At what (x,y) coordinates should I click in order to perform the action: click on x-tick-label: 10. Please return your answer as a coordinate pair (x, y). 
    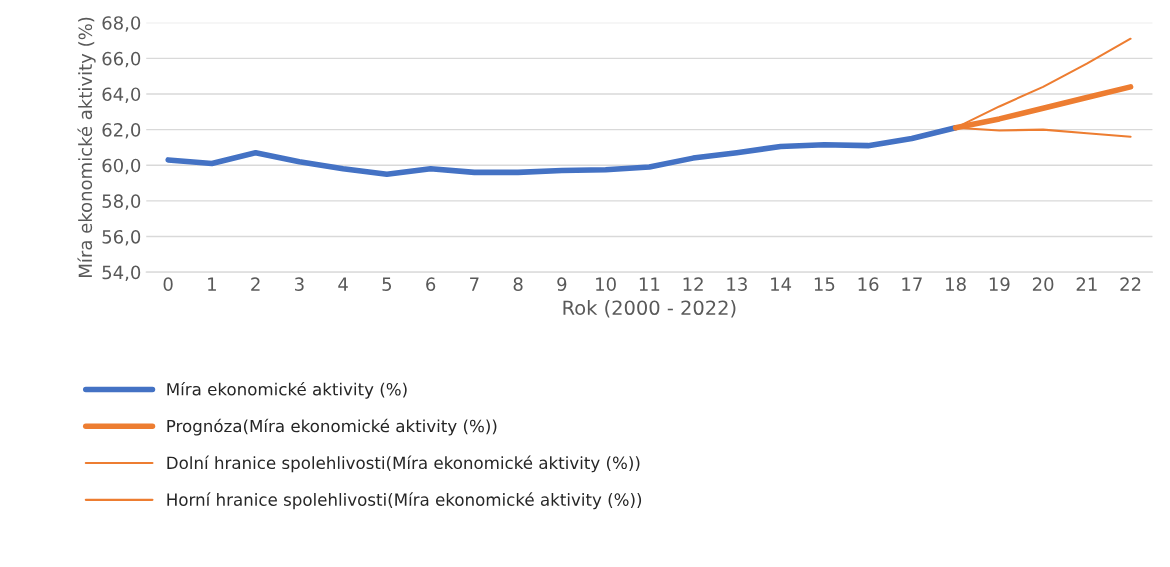
    Looking at the image, I should click on (606, 284).